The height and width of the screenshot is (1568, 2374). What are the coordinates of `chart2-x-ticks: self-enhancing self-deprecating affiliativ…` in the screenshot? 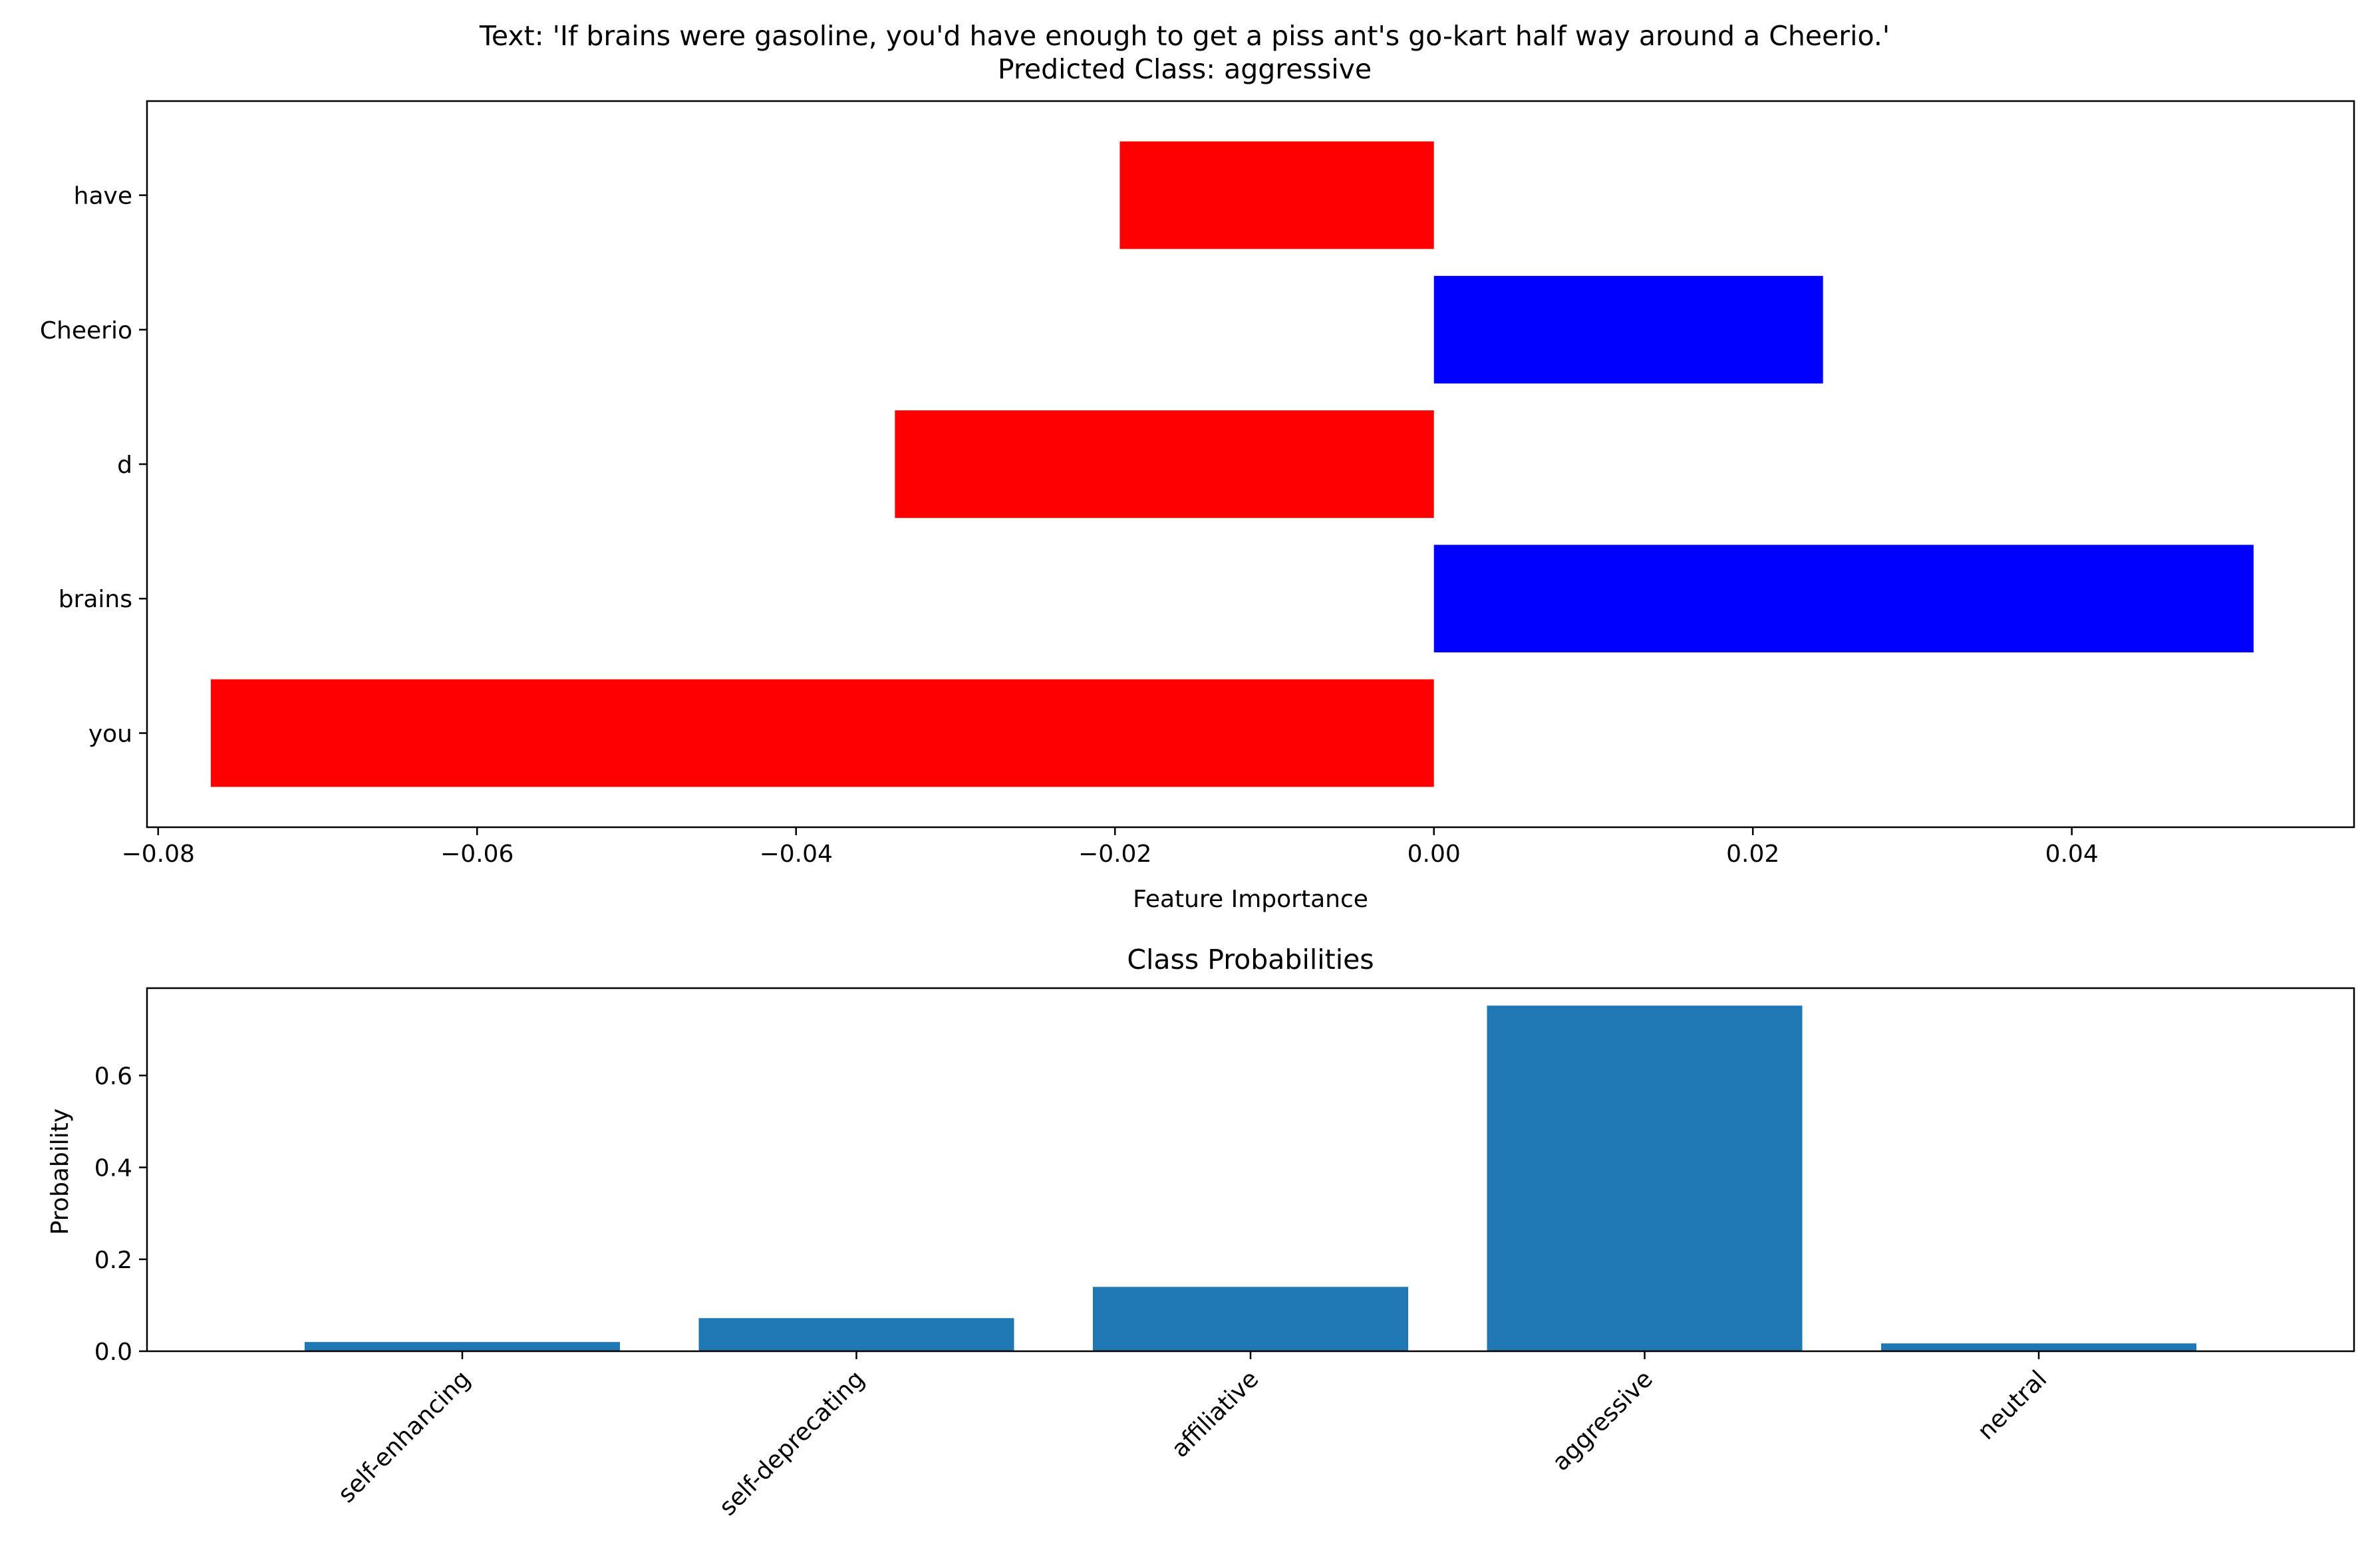 It's located at (1192, 1436).